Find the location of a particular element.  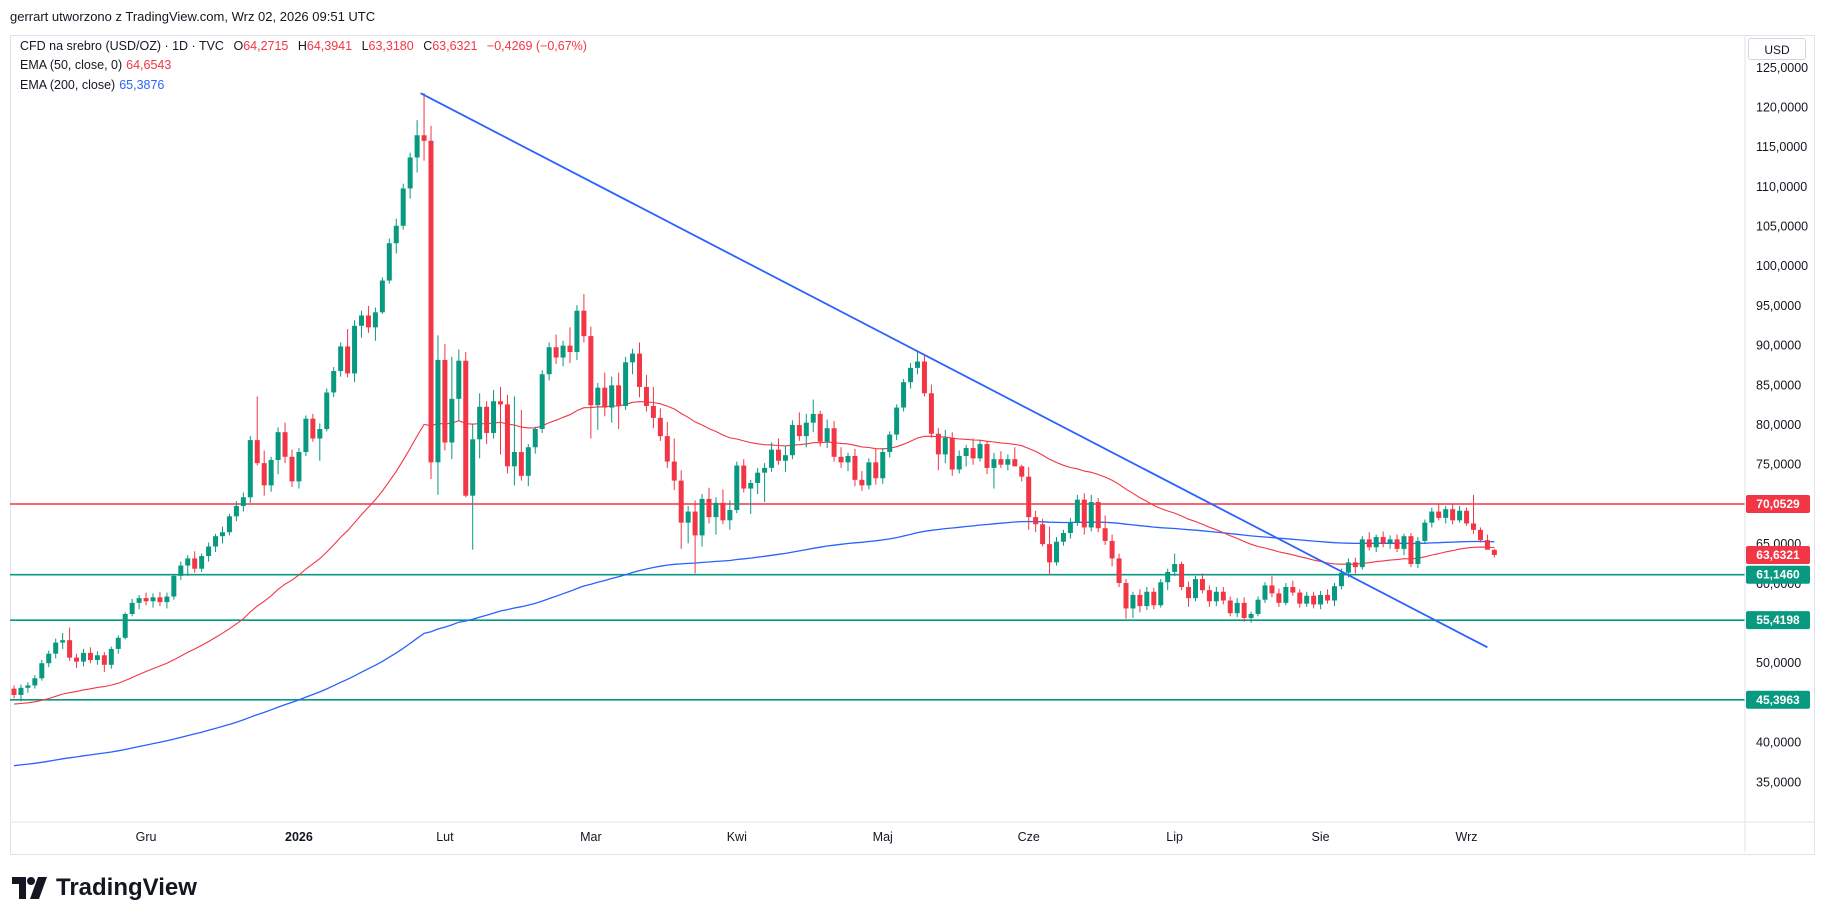

y-tick-label: 105,0000 is located at coordinates (1782, 227).